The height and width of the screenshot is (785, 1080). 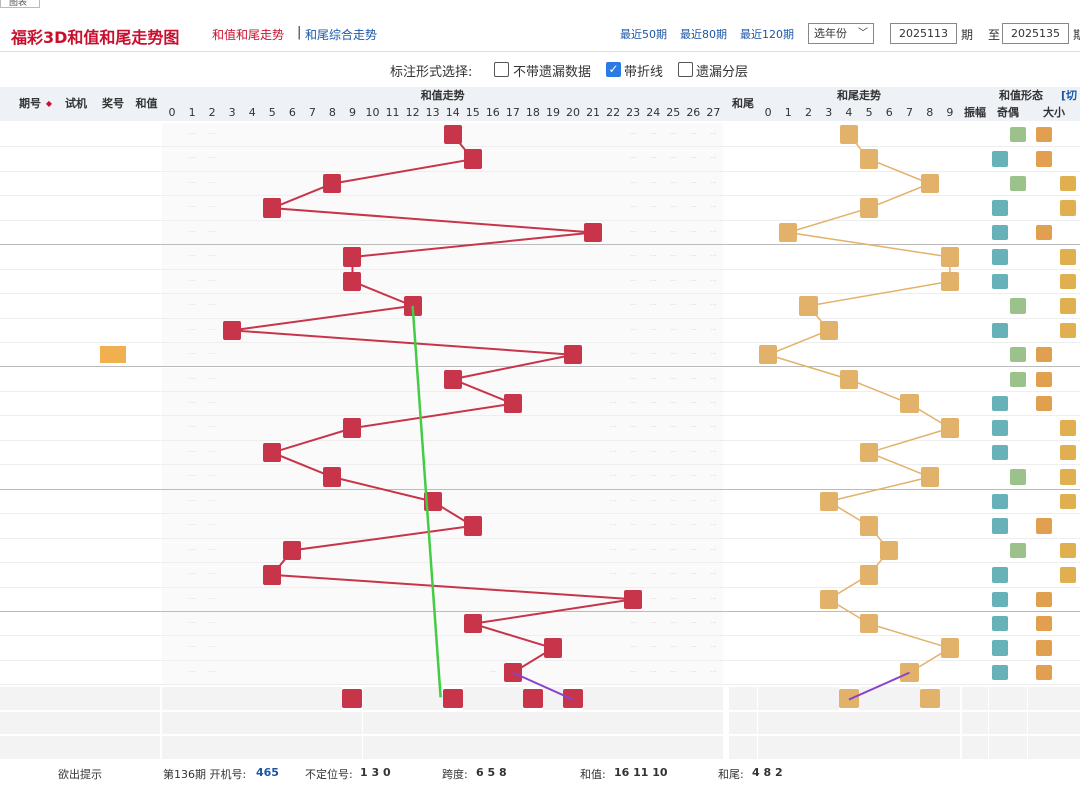 What do you see at coordinates (1067, 698) in the screenshot?
I see `preselect-small` at bounding box center [1067, 698].